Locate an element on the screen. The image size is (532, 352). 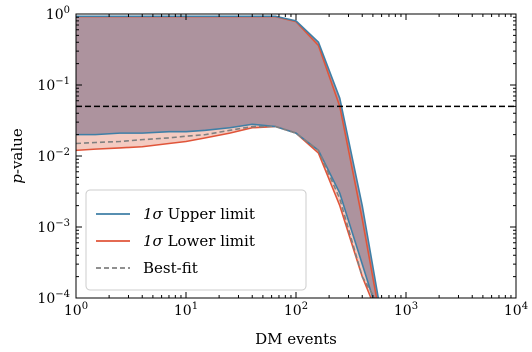
y-tick-label: 10⁰ is located at coordinates (58, 14).